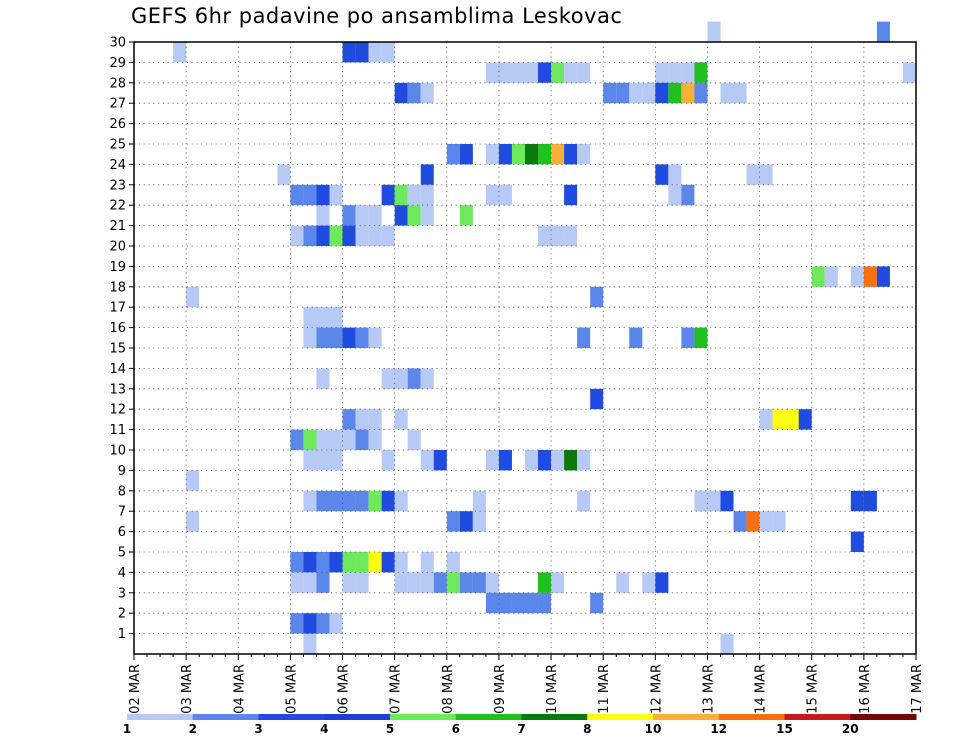 The height and width of the screenshot is (742, 960). I want to click on y-tick-label: 19, so click(117, 267).